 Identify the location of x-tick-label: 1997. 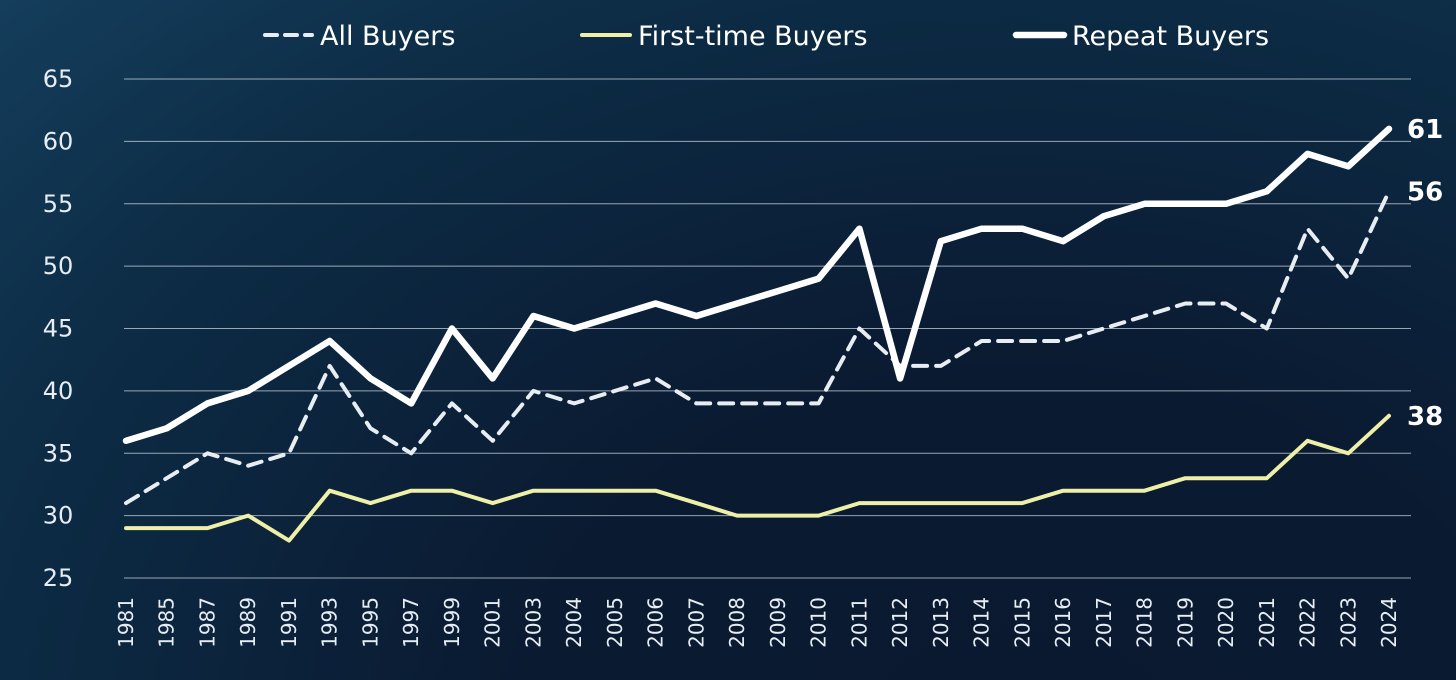
(411, 622).